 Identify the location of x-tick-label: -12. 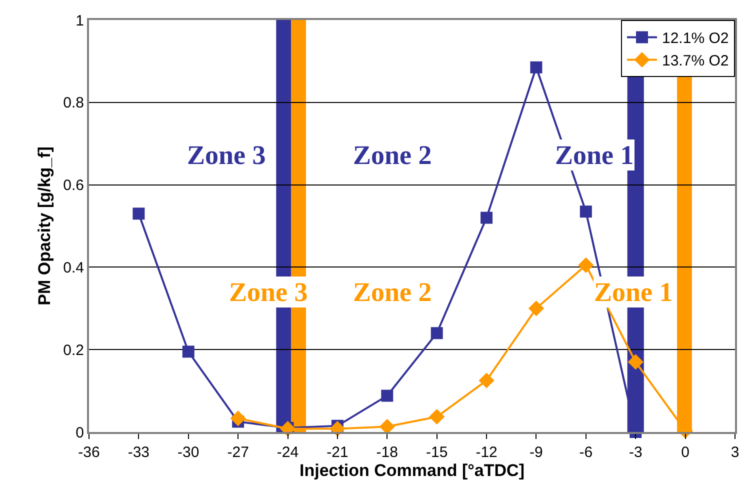
(487, 452).